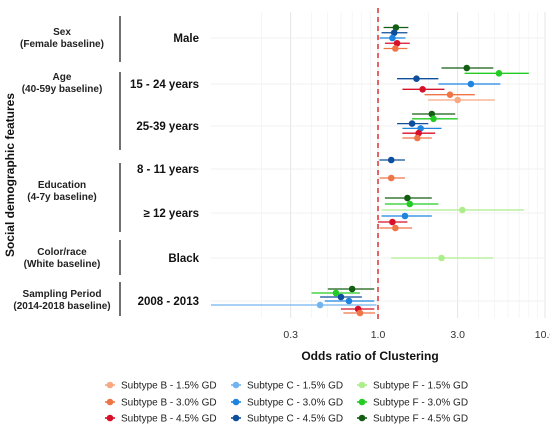 The width and height of the screenshot is (550, 429). I want to click on estimate-edu12-subtype-b-3-0-gd, so click(396, 228).